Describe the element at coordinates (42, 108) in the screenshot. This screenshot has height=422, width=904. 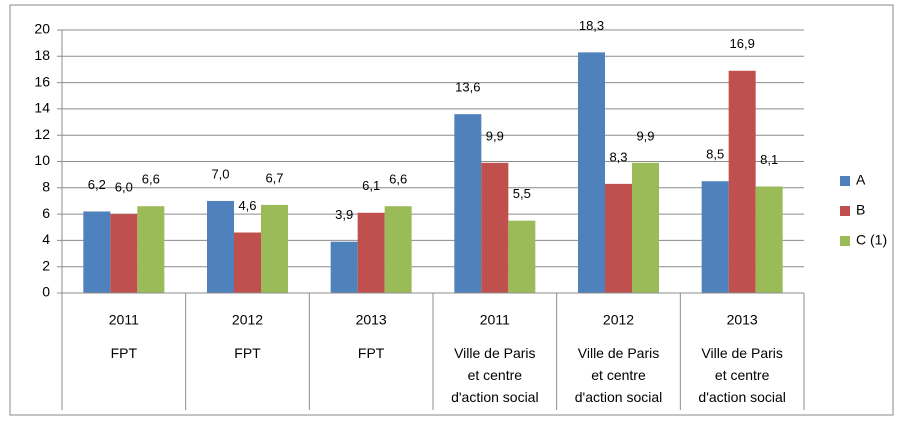
I see `y-tick-label: 14` at that location.